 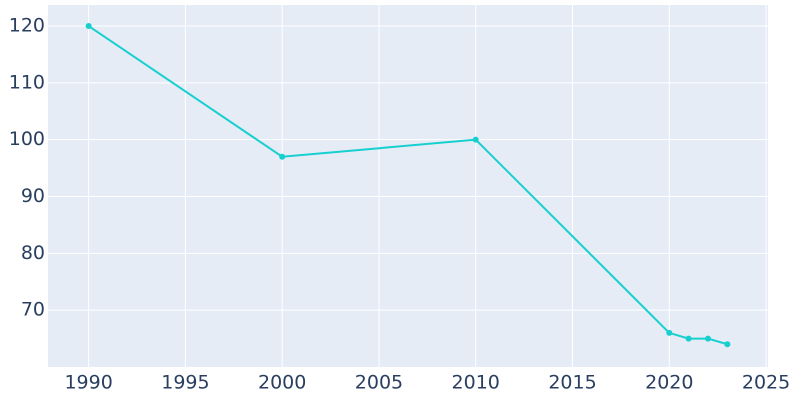 I want to click on x-tick-label: 2010, so click(x=476, y=383).